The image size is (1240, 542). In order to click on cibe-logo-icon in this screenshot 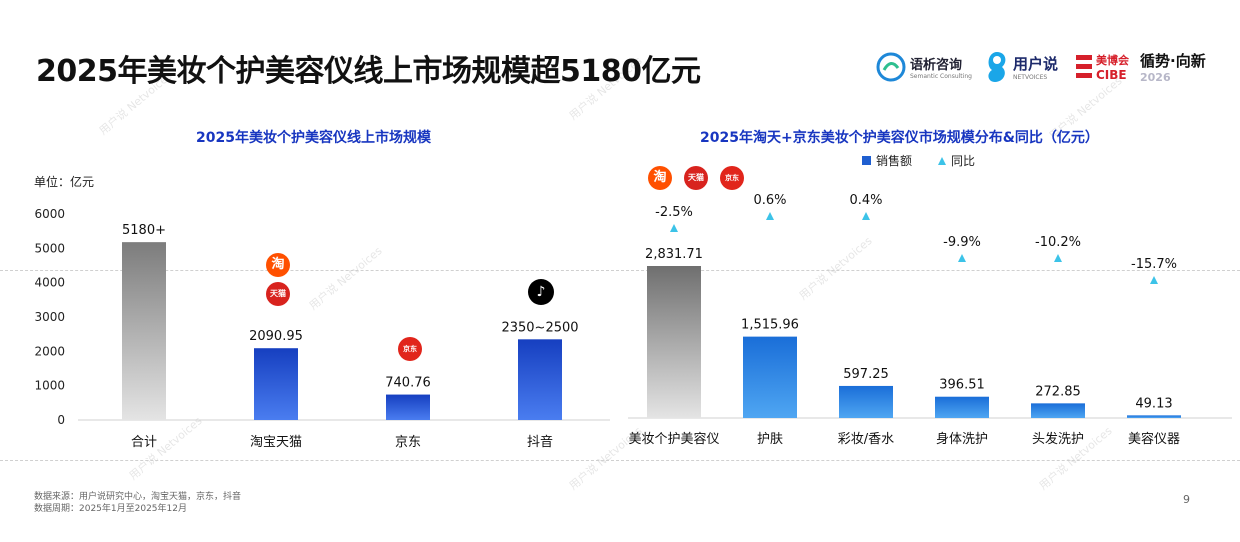, I will do `click(1084, 66)`.